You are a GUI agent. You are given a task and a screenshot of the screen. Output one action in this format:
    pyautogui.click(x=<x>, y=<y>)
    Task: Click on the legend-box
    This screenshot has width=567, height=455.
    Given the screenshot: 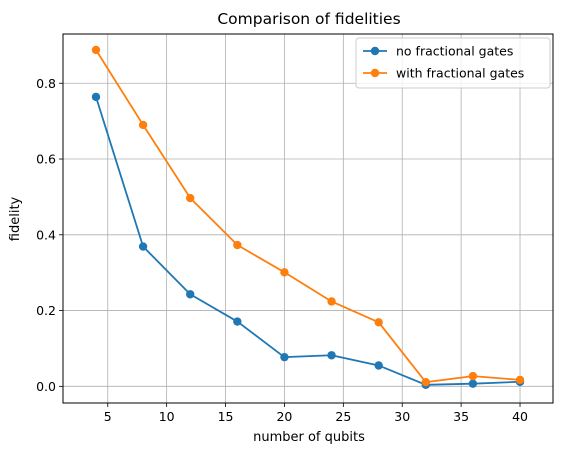 What is the action you would take?
    pyautogui.click(x=453, y=63)
    